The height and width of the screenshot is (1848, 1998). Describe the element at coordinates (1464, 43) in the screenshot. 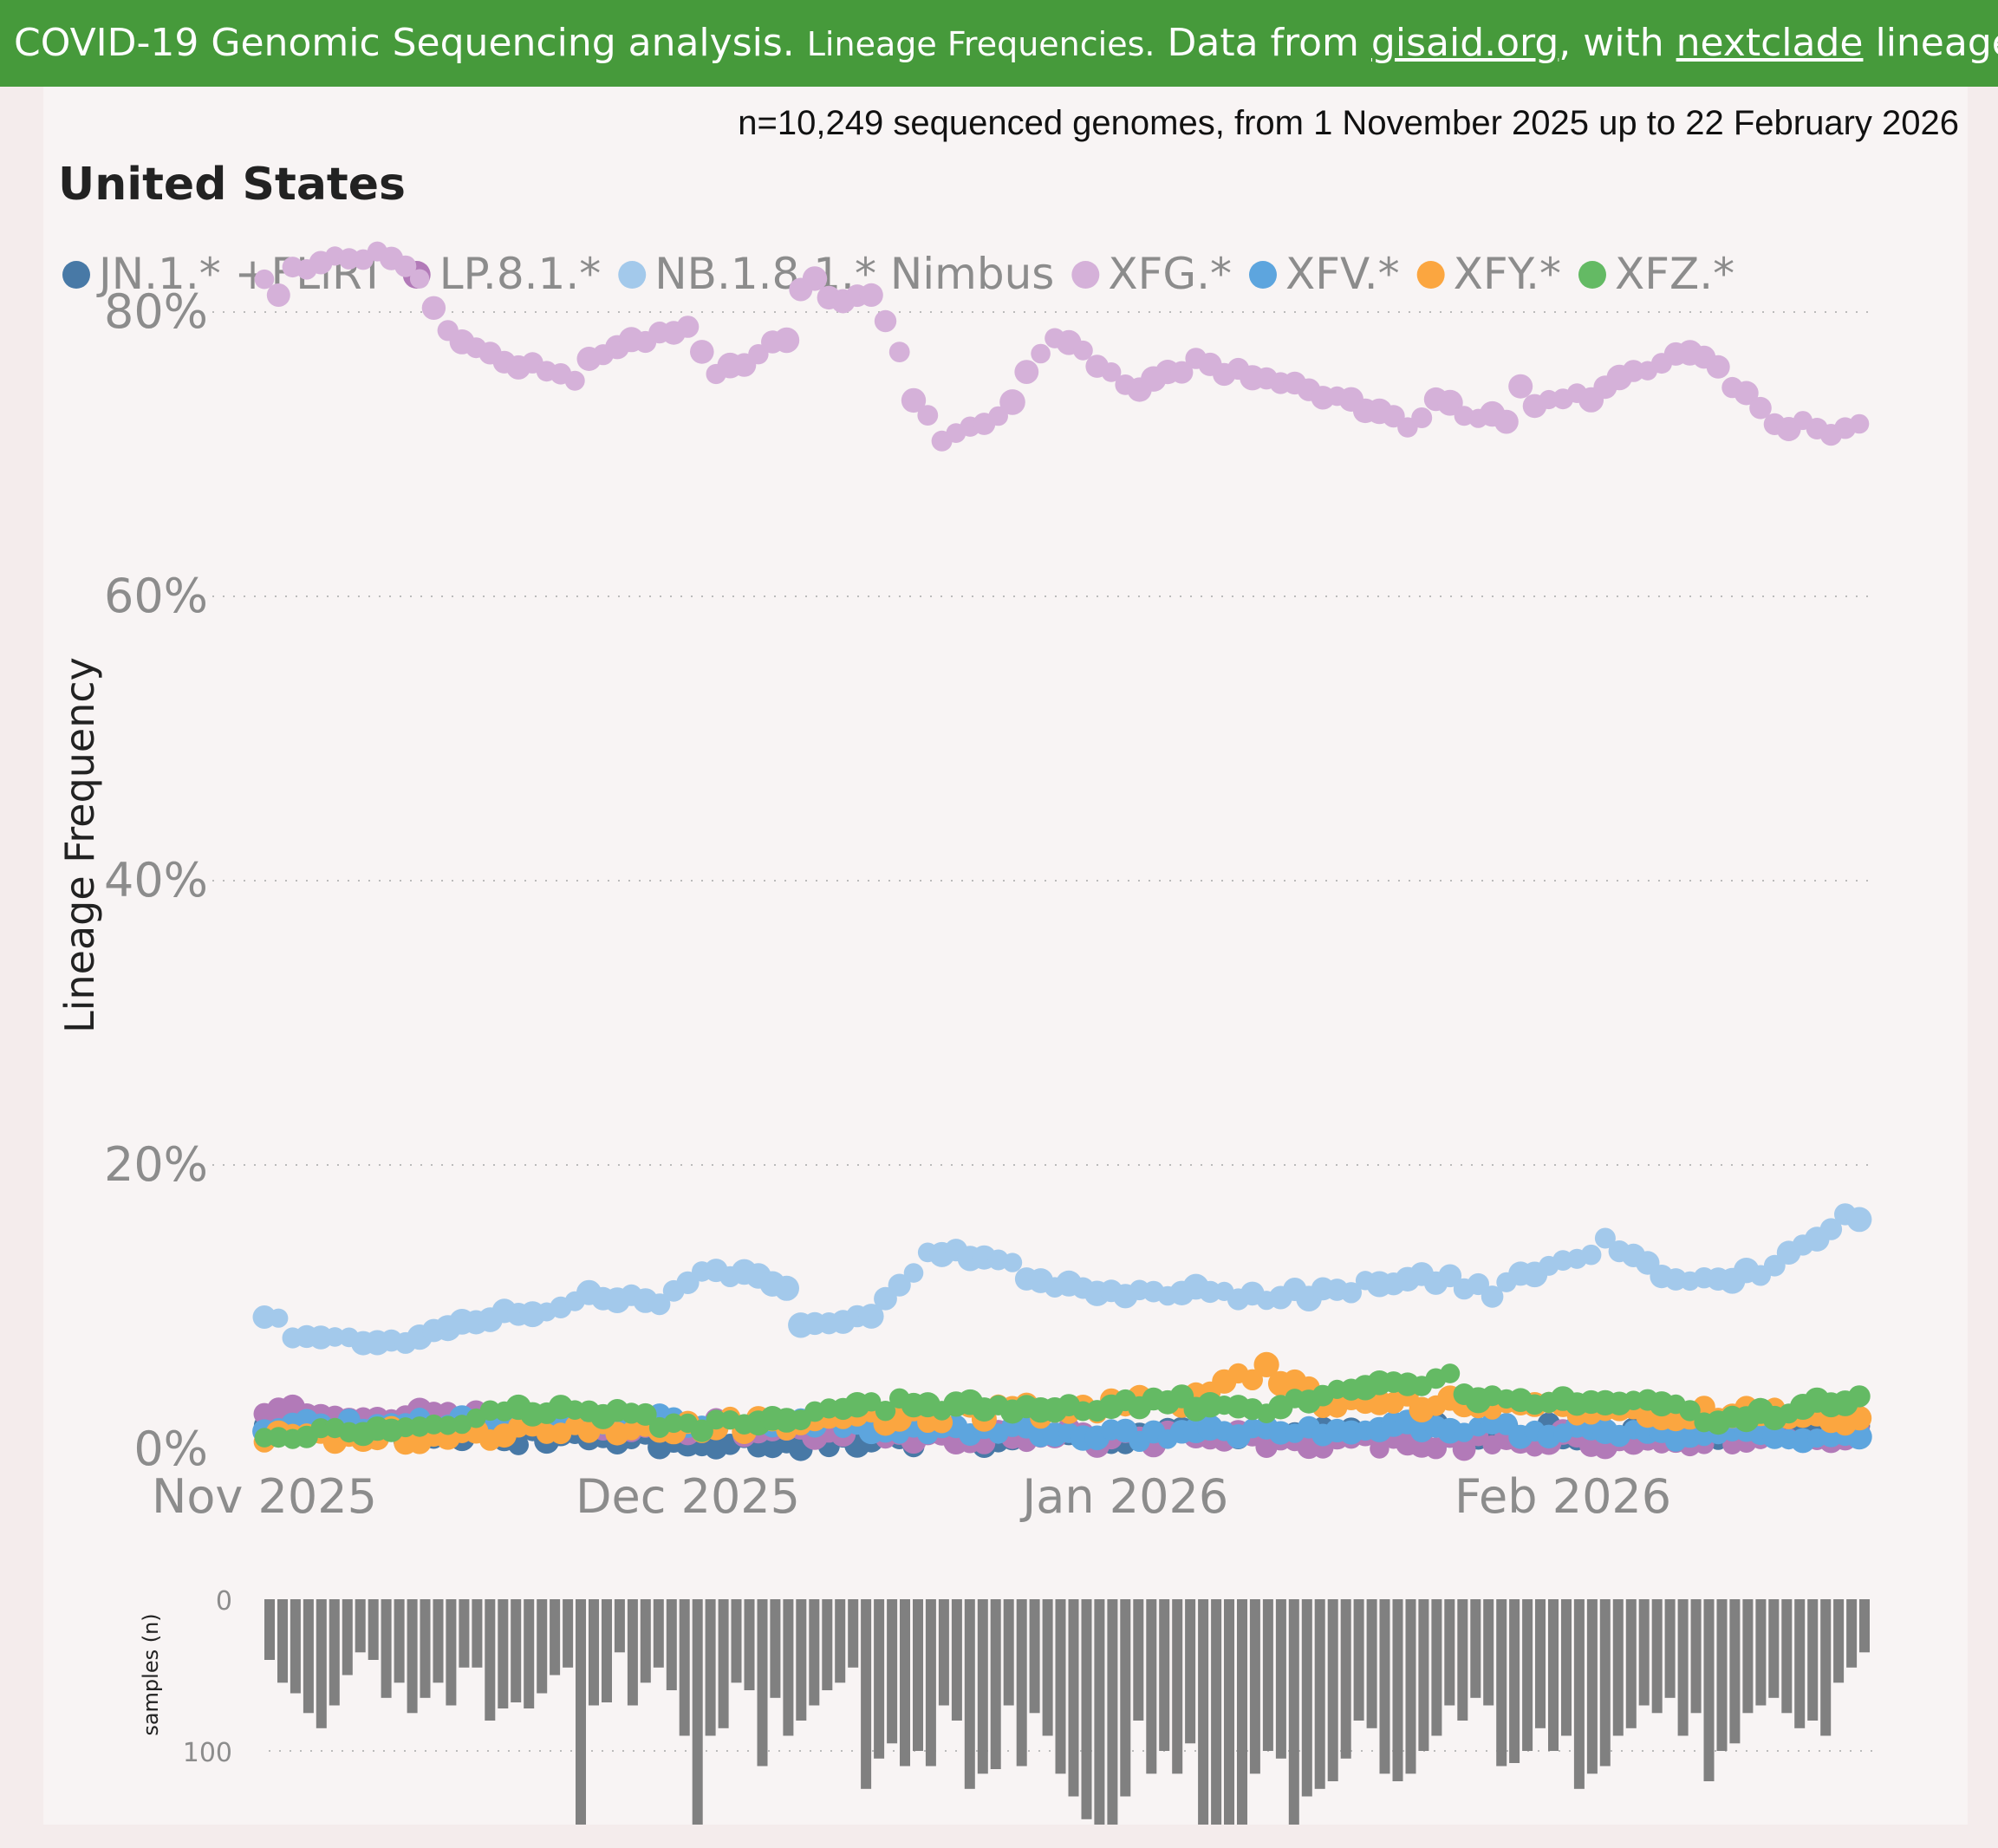

I see `gisaid-link: gisaid.org` at that location.